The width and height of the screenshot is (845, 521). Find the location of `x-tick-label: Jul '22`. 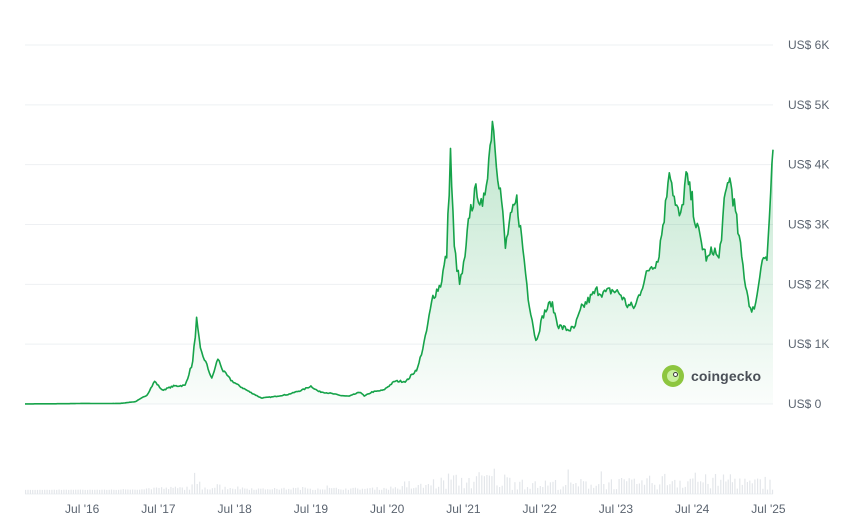

x-tick-label: Jul '22 is located at coordinates (540, 509).